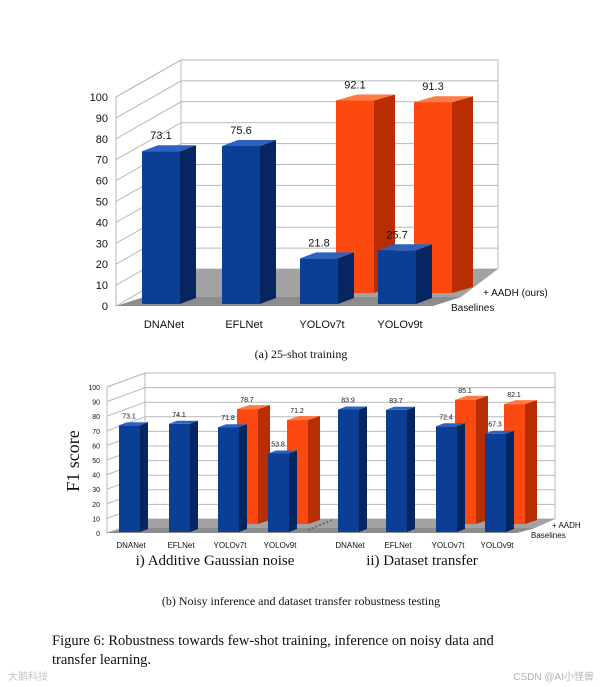  I want to click on bar-baseline-yolov7t-top, so click(327, 255).